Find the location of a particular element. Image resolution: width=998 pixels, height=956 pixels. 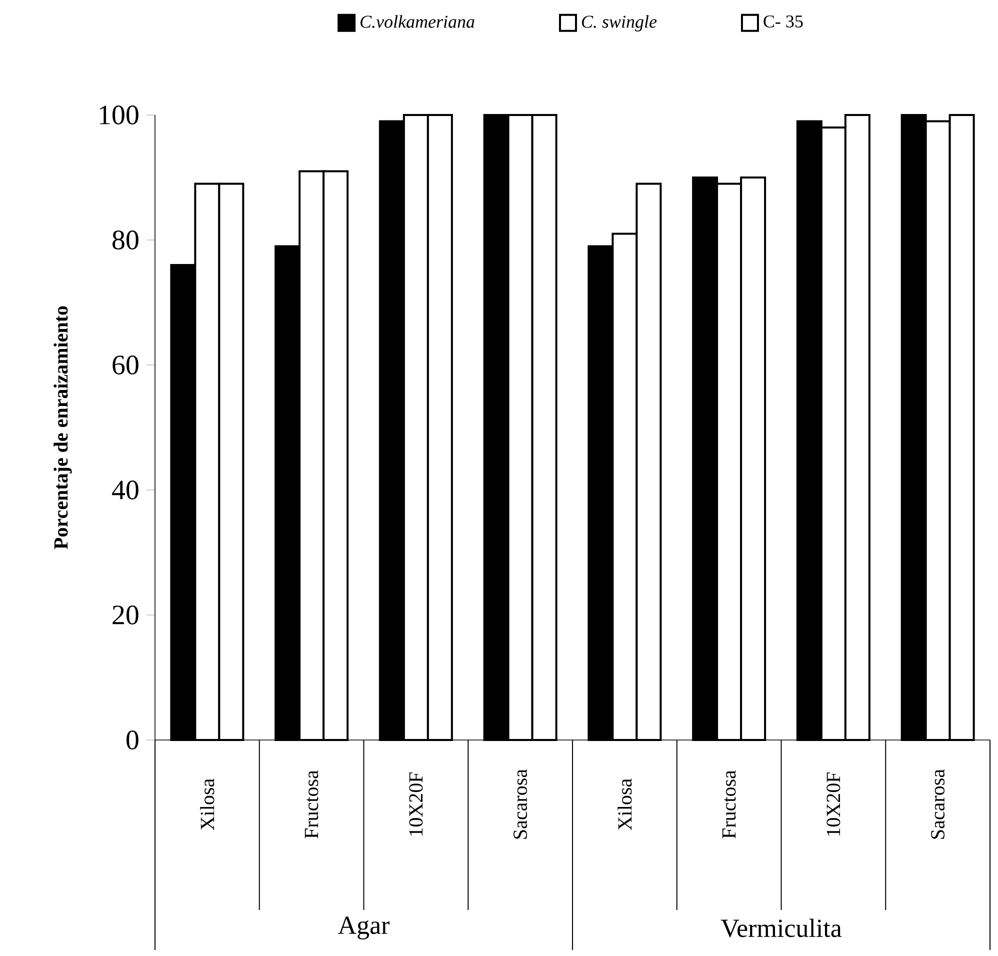

text: Vermiculita is located at coordinates (781, 928).